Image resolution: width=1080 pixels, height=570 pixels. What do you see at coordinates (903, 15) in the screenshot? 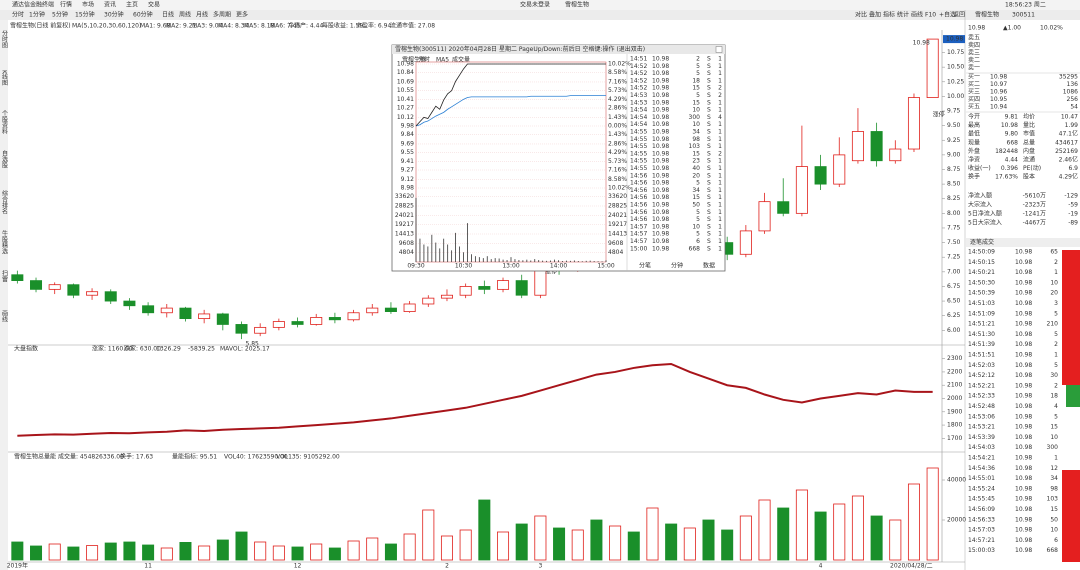
I see `tool-button: 统计` at bounding box center [903, 15].